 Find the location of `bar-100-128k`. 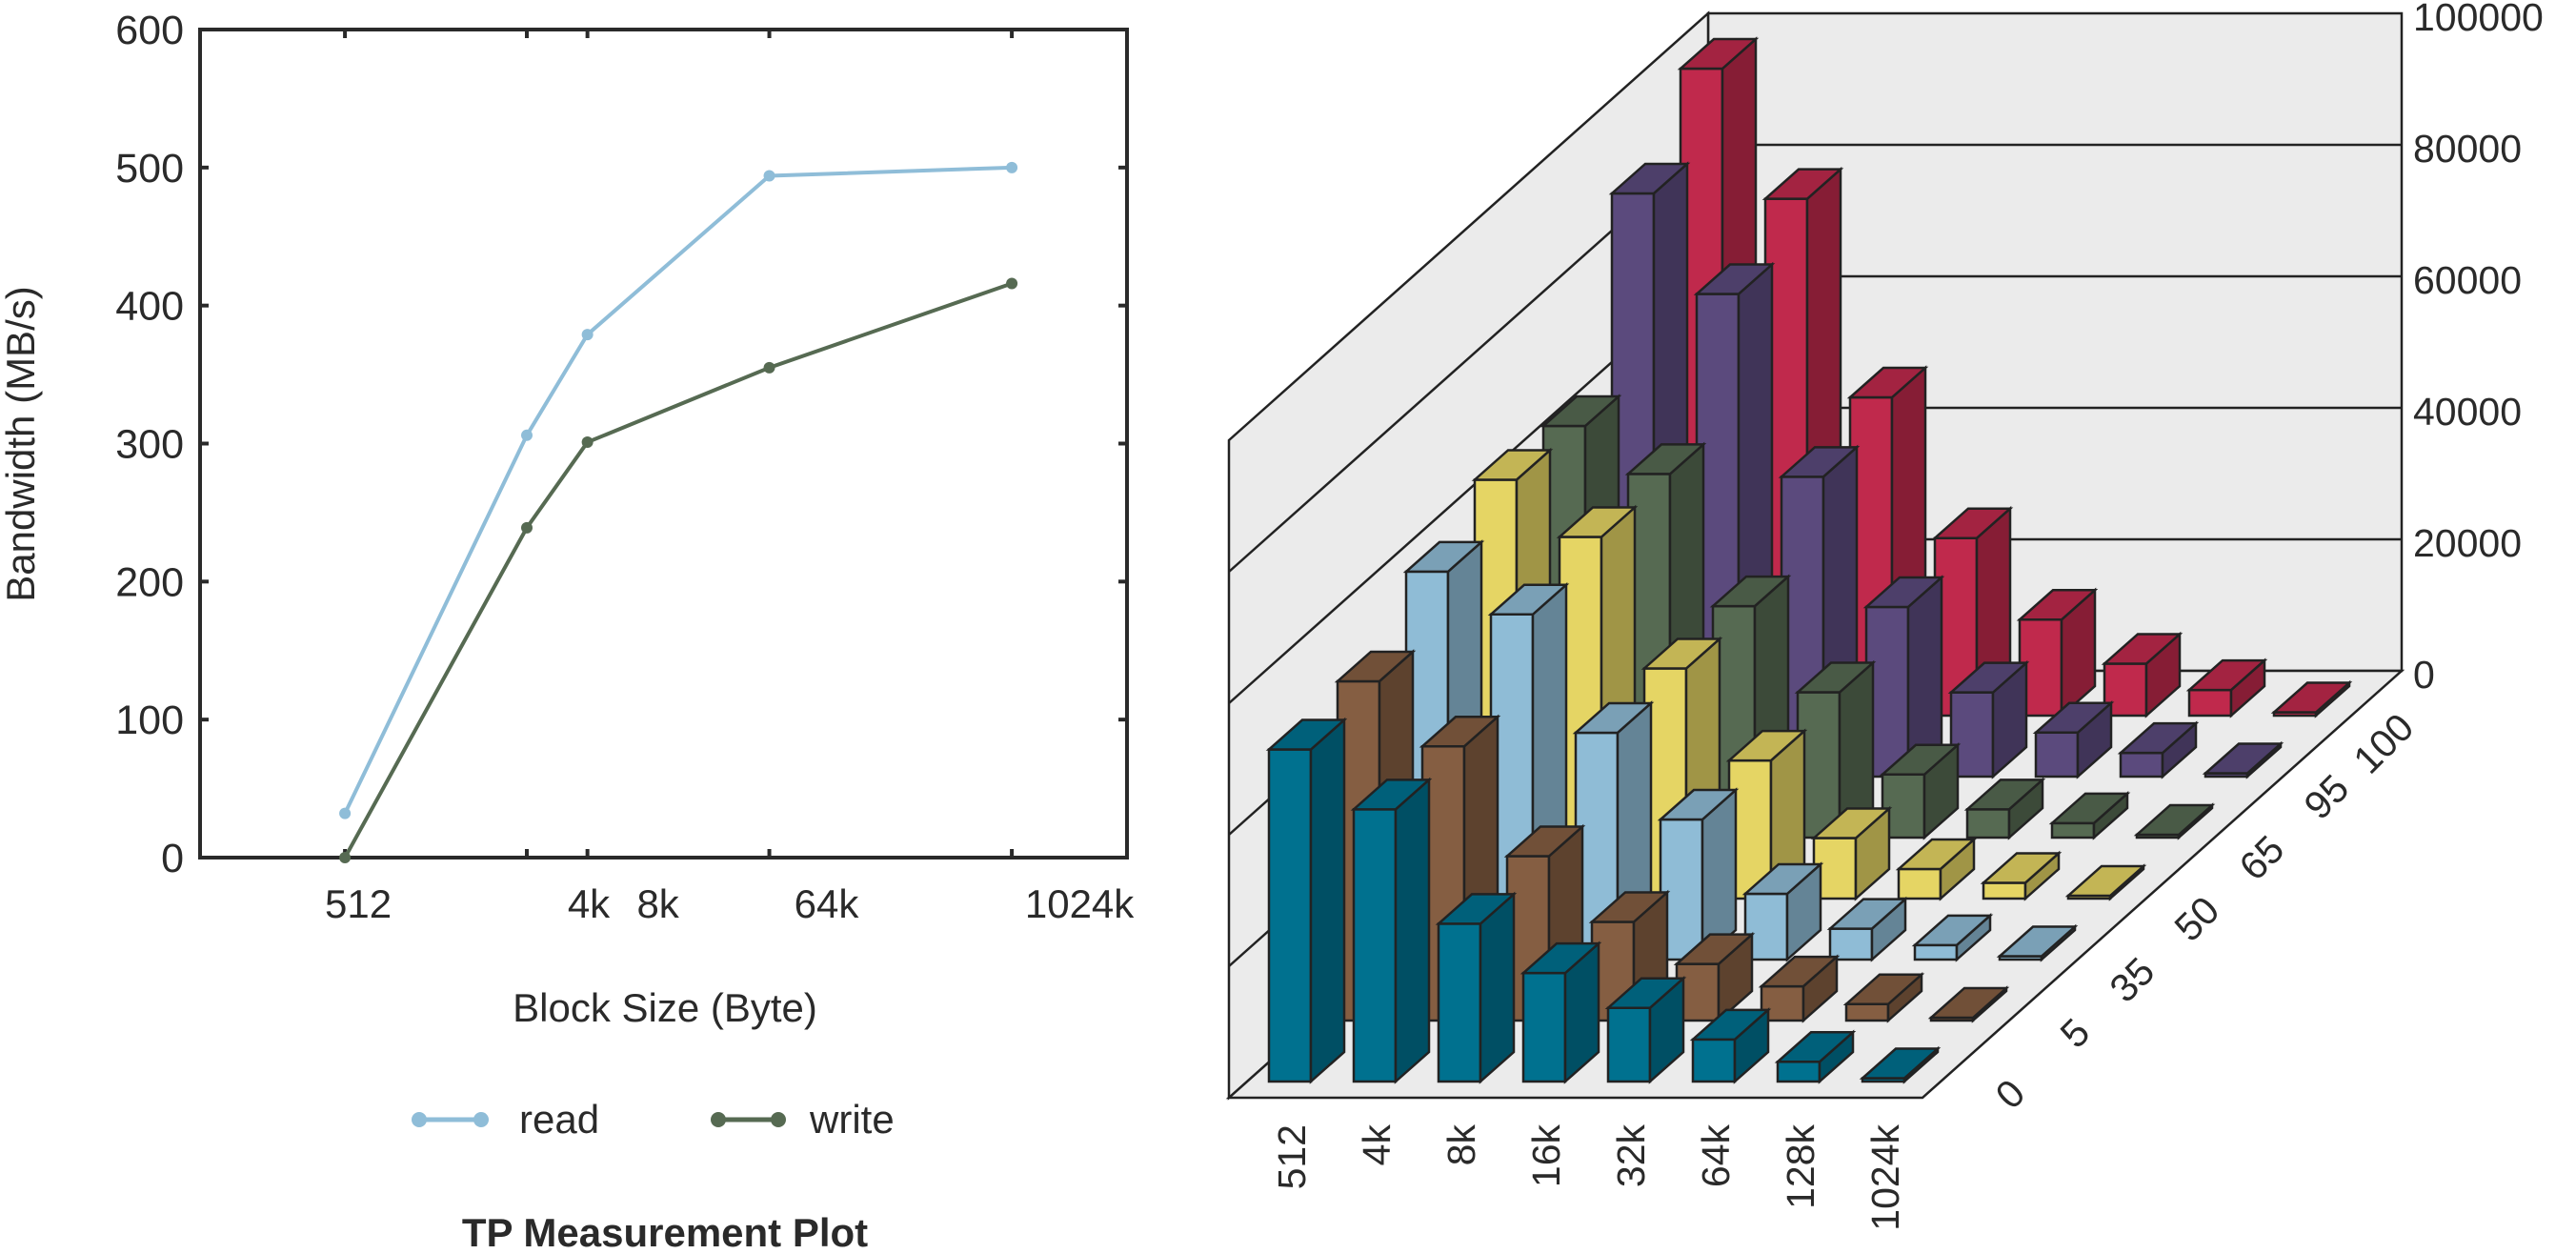

bar-100-128k is located at coordinates (2227, 687).